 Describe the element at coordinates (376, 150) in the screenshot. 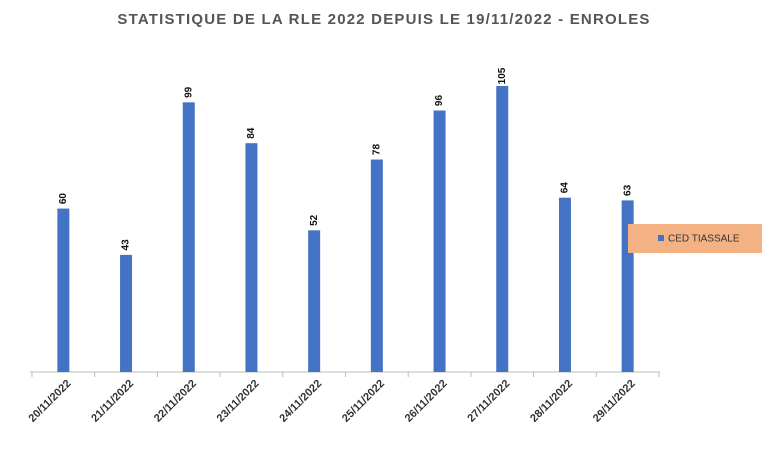

I see `value-label: 78` at that location.